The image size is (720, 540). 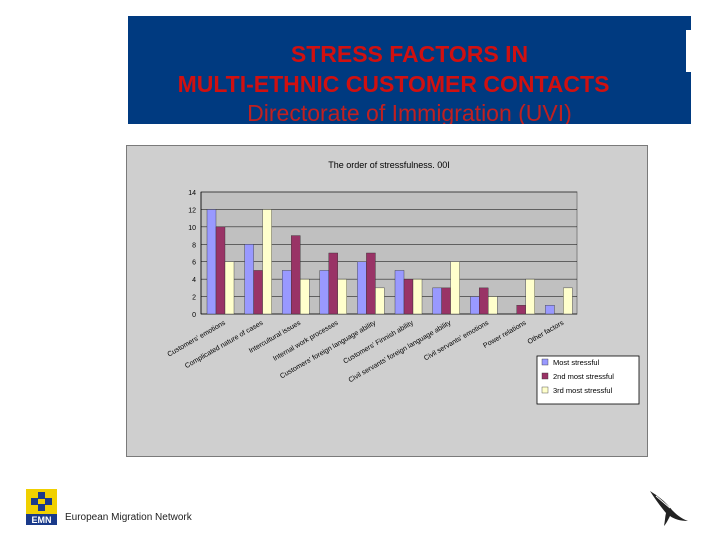 What do you see at coordinates (41, 507) in the screenshot?
I see `emn-logo: EMN` at bounding box center [41, 507].